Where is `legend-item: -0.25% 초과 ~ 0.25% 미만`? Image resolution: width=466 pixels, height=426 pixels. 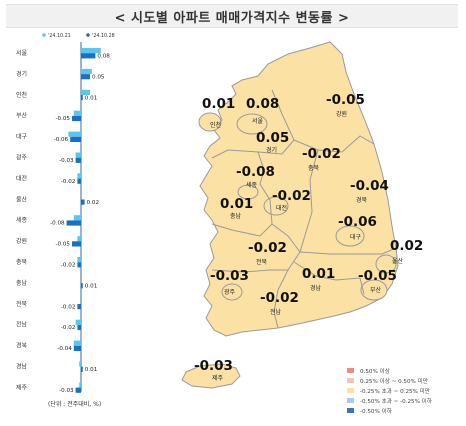 legend-item: -0.25% 초과 ~ 0.25% 미만 is located at coordinates (389, 390).